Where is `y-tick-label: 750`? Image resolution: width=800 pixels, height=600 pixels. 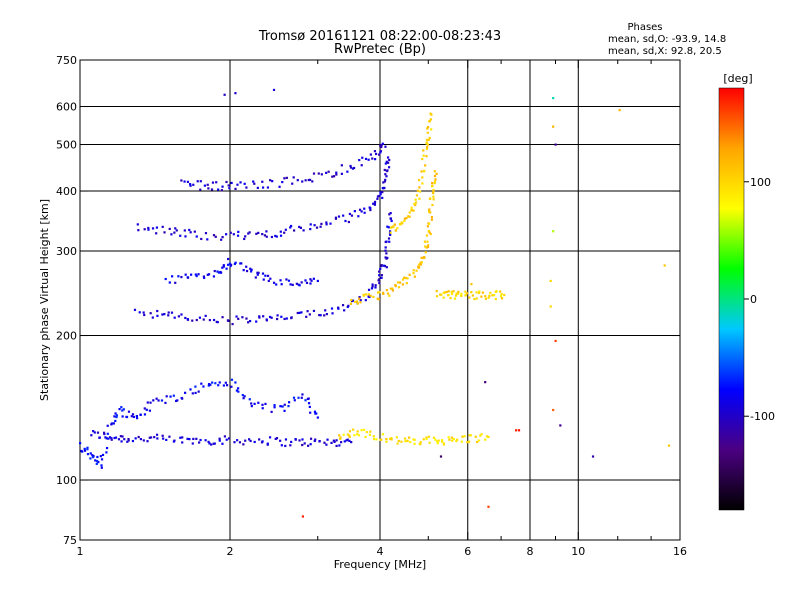 y-tick-label: 750 is located at coordinates (66, 60).